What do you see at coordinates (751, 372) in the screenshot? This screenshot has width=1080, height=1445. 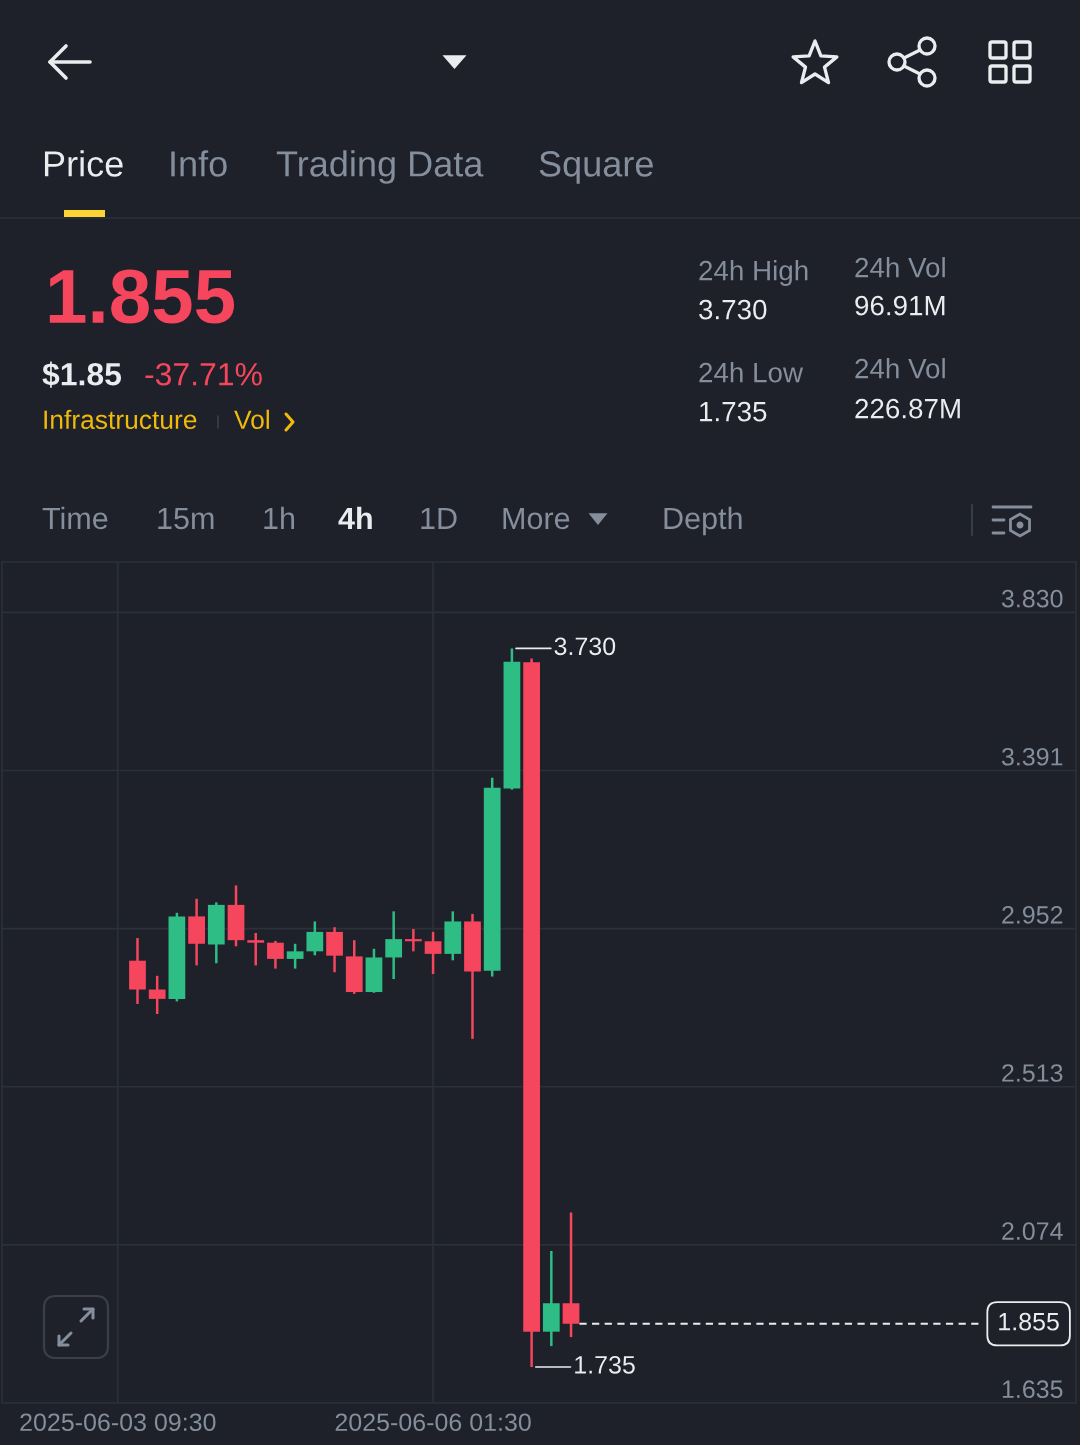 I see `text: 24h Low` at bounding box center [751, 372].